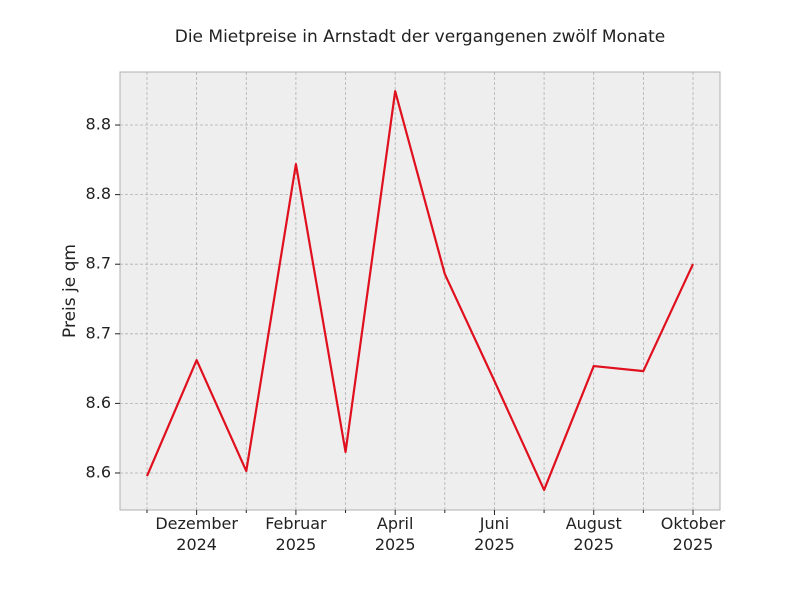  Describe the element at coordinates (593, 534) in the screenshot. I see `x-tick-label: August 2025` at that location.